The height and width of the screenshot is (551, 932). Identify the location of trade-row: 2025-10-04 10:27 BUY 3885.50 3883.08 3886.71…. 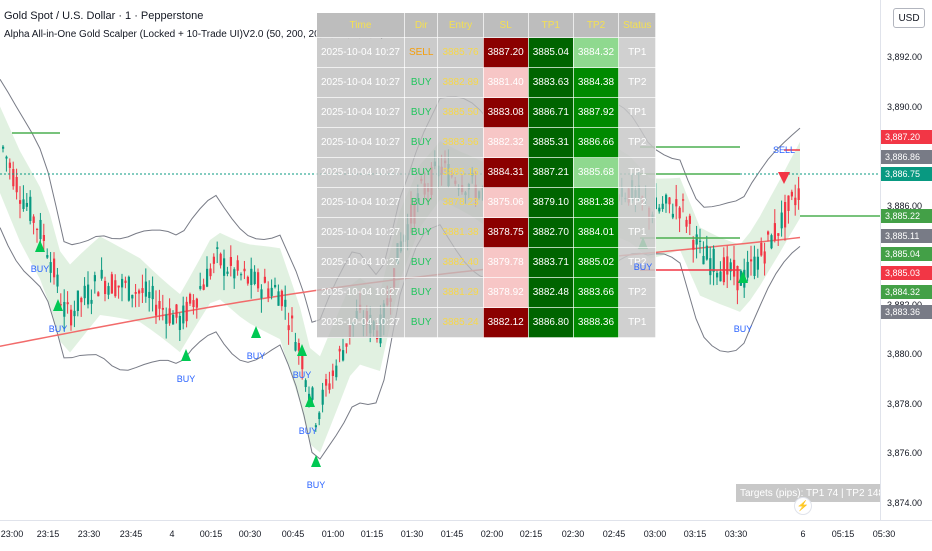
(486, 112).